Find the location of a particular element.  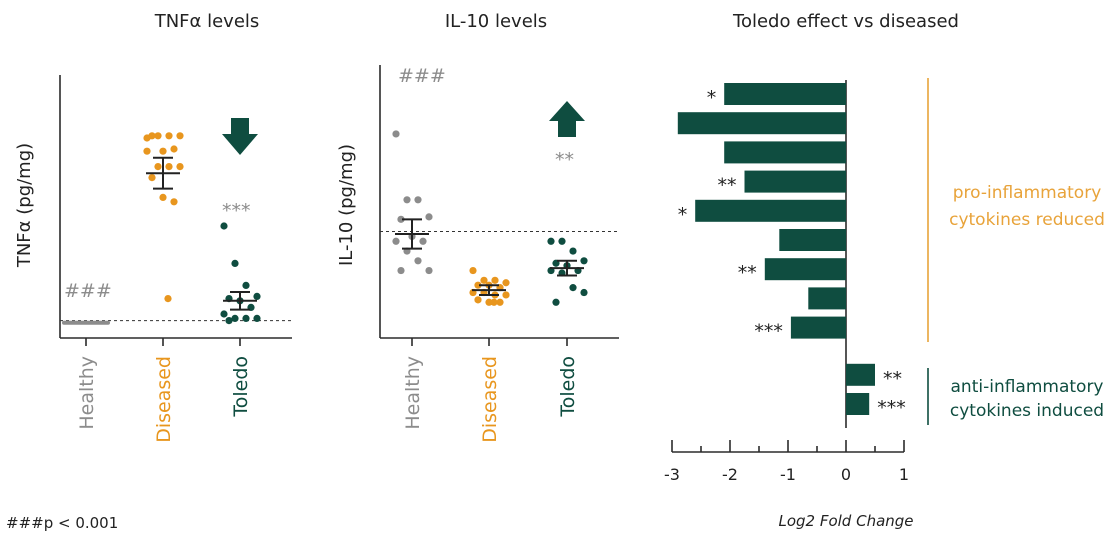

x-tick-label: -1 is located at coordinates (788, 474).